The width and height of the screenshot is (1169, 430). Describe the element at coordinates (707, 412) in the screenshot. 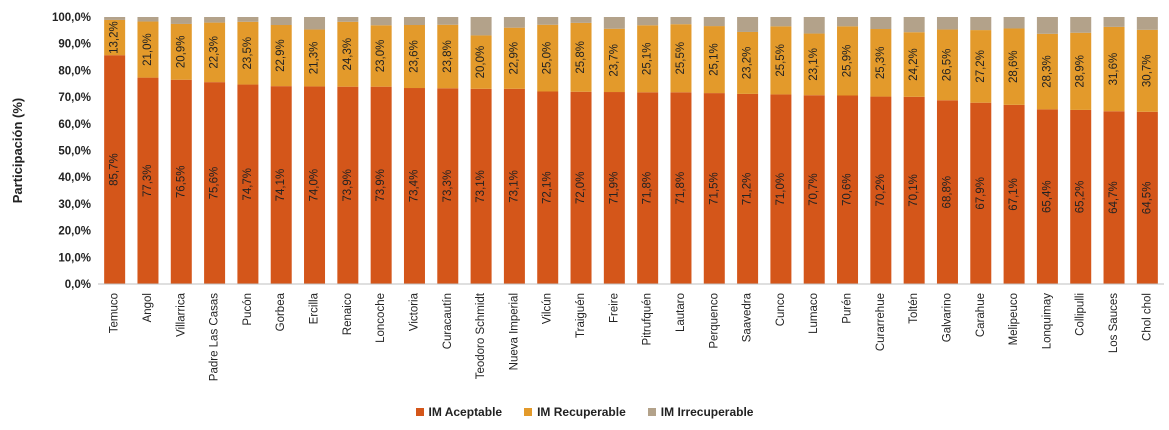

I see `legend-label: IM Irrecuperable` at that location.